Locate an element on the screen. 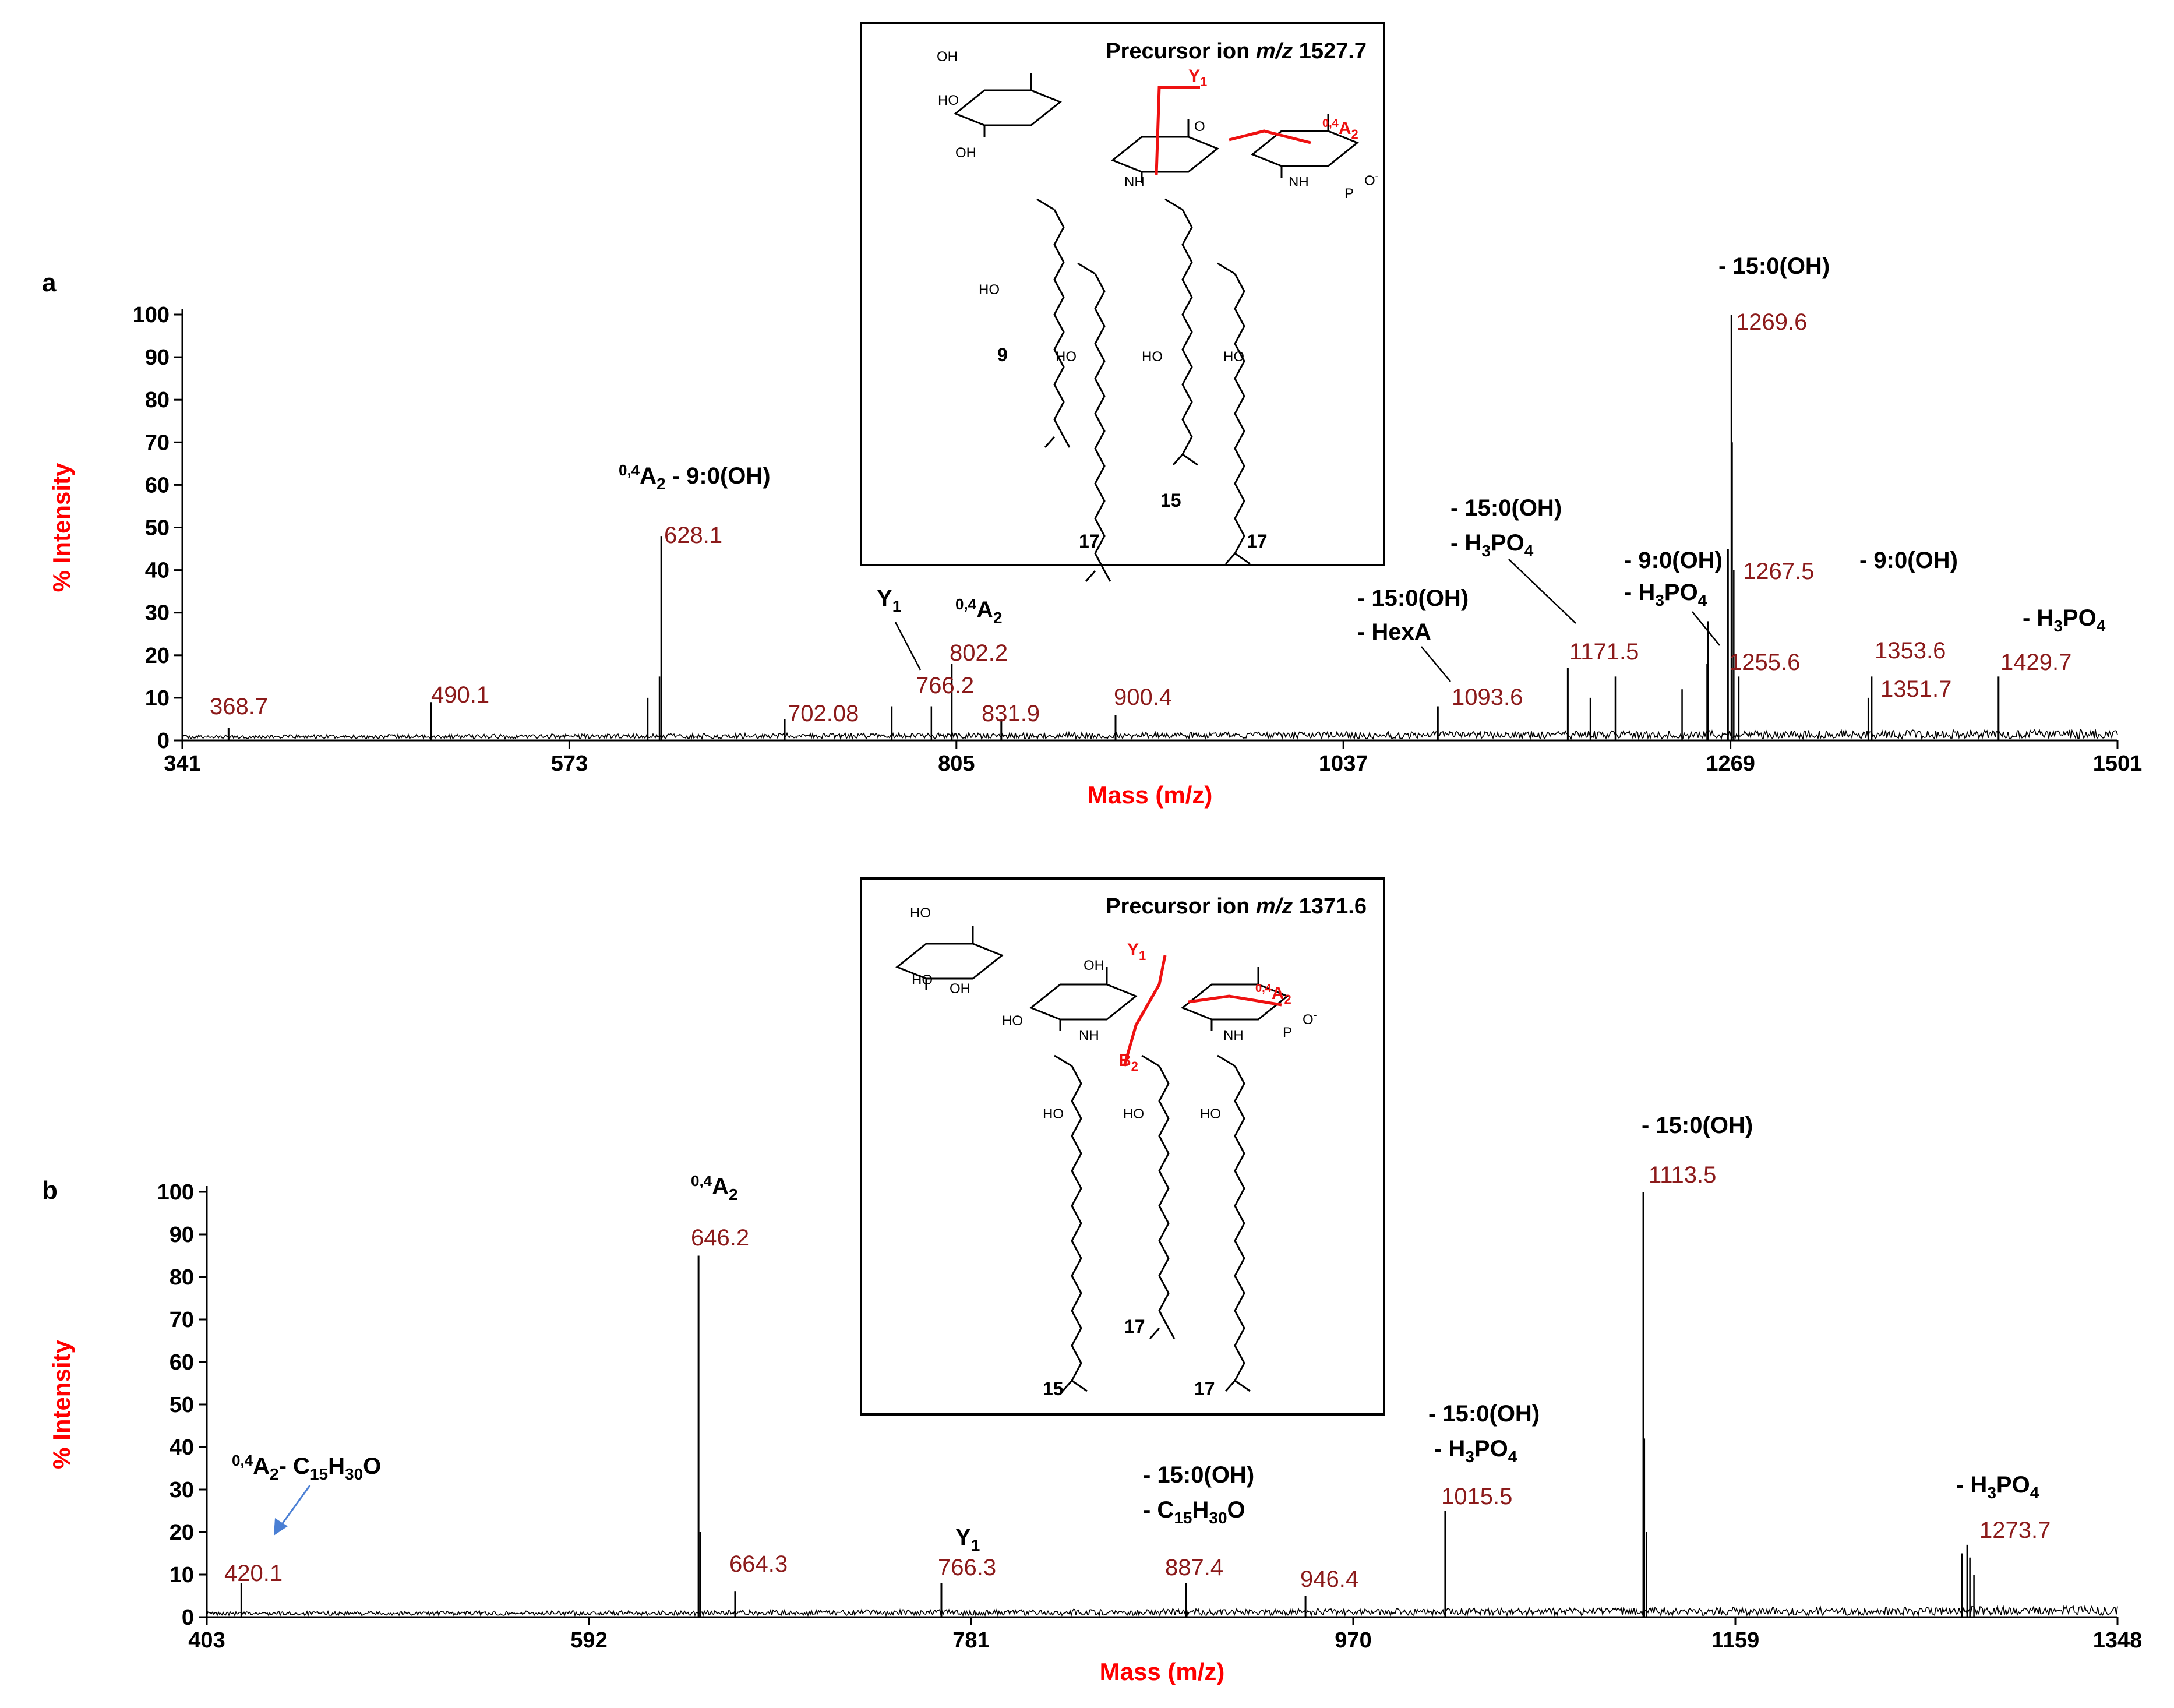  x-axis-title: Mass (m/z) is located at coordinates (1150, 795).